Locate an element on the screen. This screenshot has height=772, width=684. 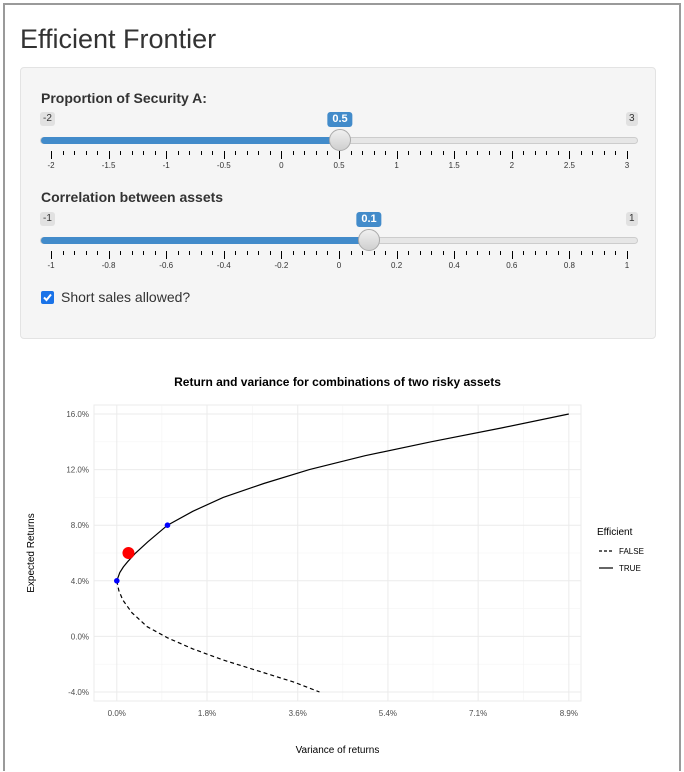
y-tick-label: 16.0% is located at coordinates (77, 414).